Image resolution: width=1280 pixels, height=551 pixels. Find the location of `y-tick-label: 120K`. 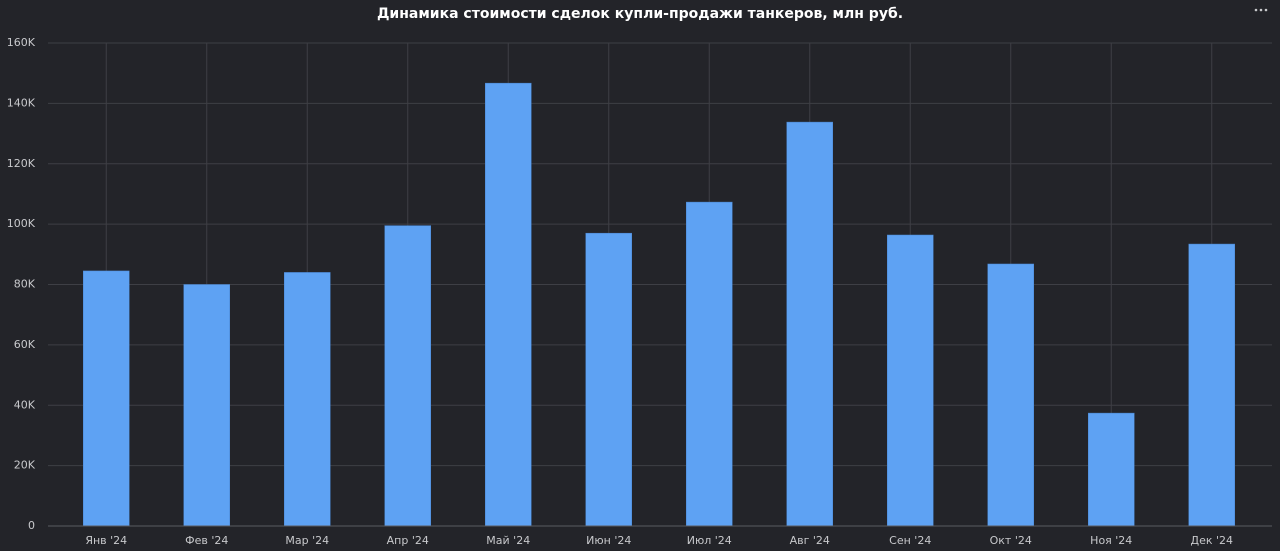

y-tick-label: 120K is located at coordinates (21, 163).